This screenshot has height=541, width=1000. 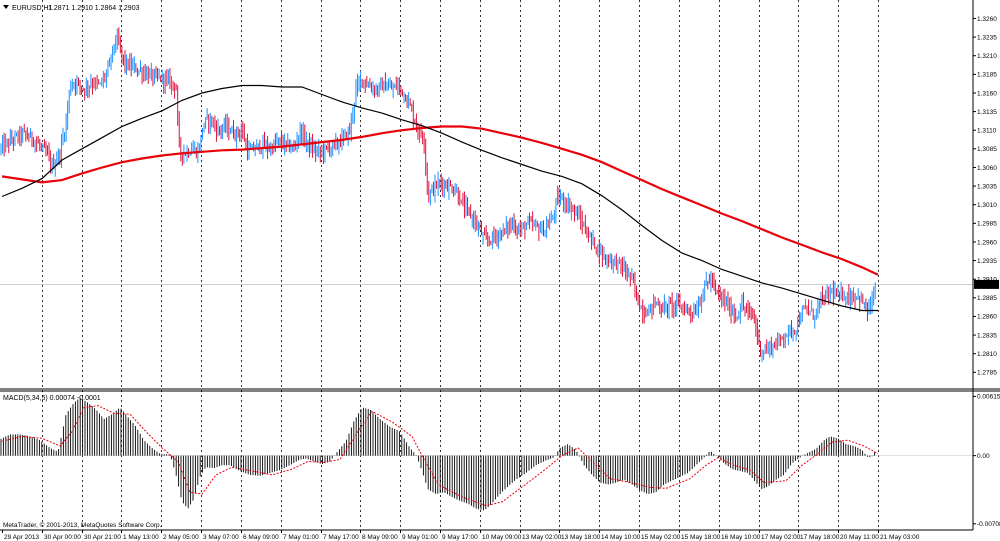 I want to click on time-tick-label: 15 May 02:00, so click(x=661, y=537).